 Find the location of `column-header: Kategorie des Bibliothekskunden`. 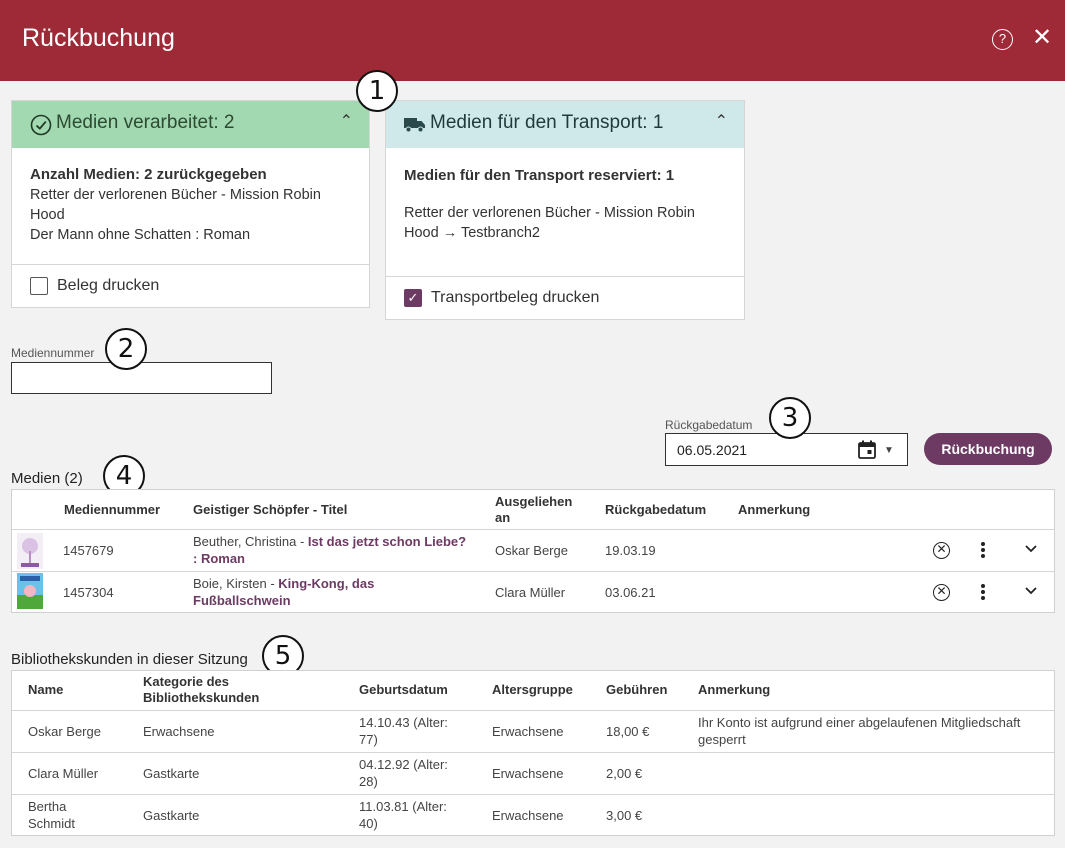

column-header: Kategorie des Bibliothekskunden is located at coordinates (201, 689).